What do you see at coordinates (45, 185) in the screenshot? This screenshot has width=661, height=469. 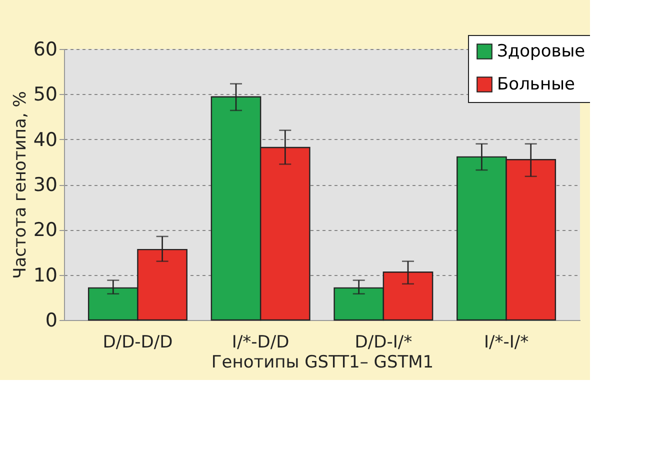 I see `y-tick-label: 30` at bounding box center [45, 185].